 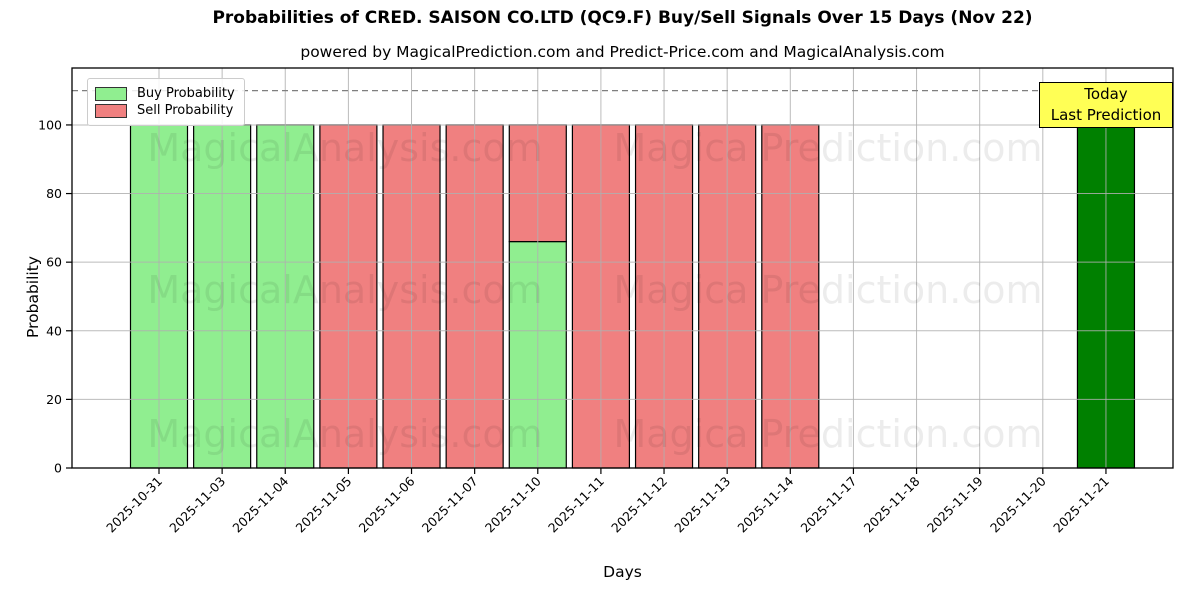 What do you see at coordinates (1081, 505) in the screenshot?
I see `x-tick-label: 2025-11-21` at bounding box center [1081, 505].